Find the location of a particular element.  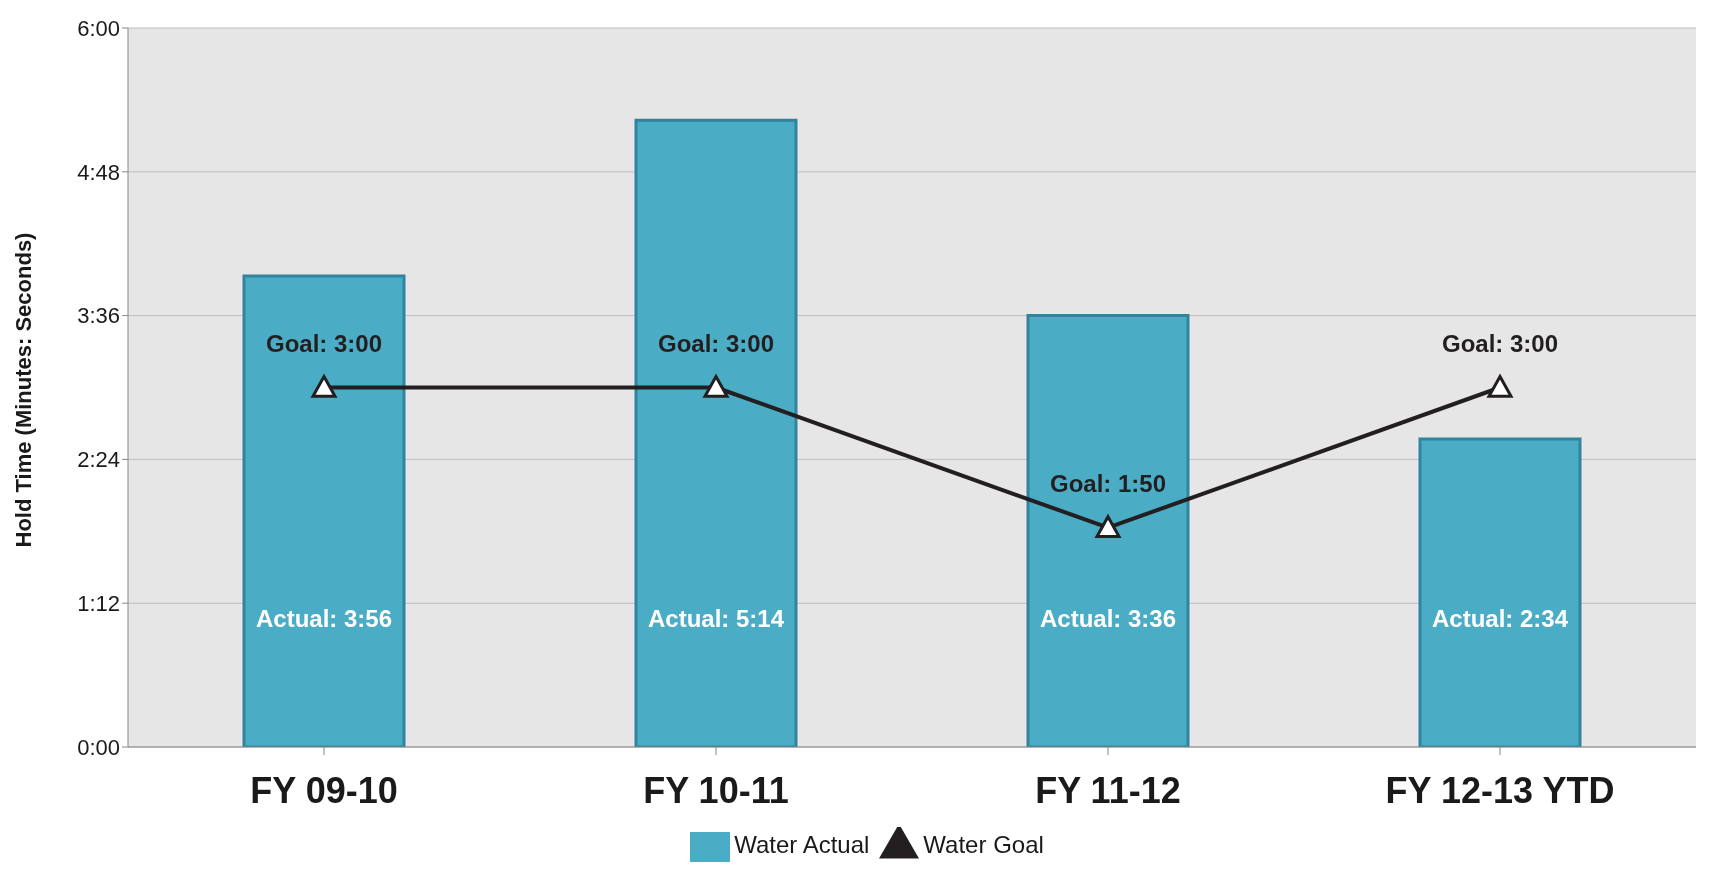

legend-label: Water Goal is located at coordinates (983, 845).